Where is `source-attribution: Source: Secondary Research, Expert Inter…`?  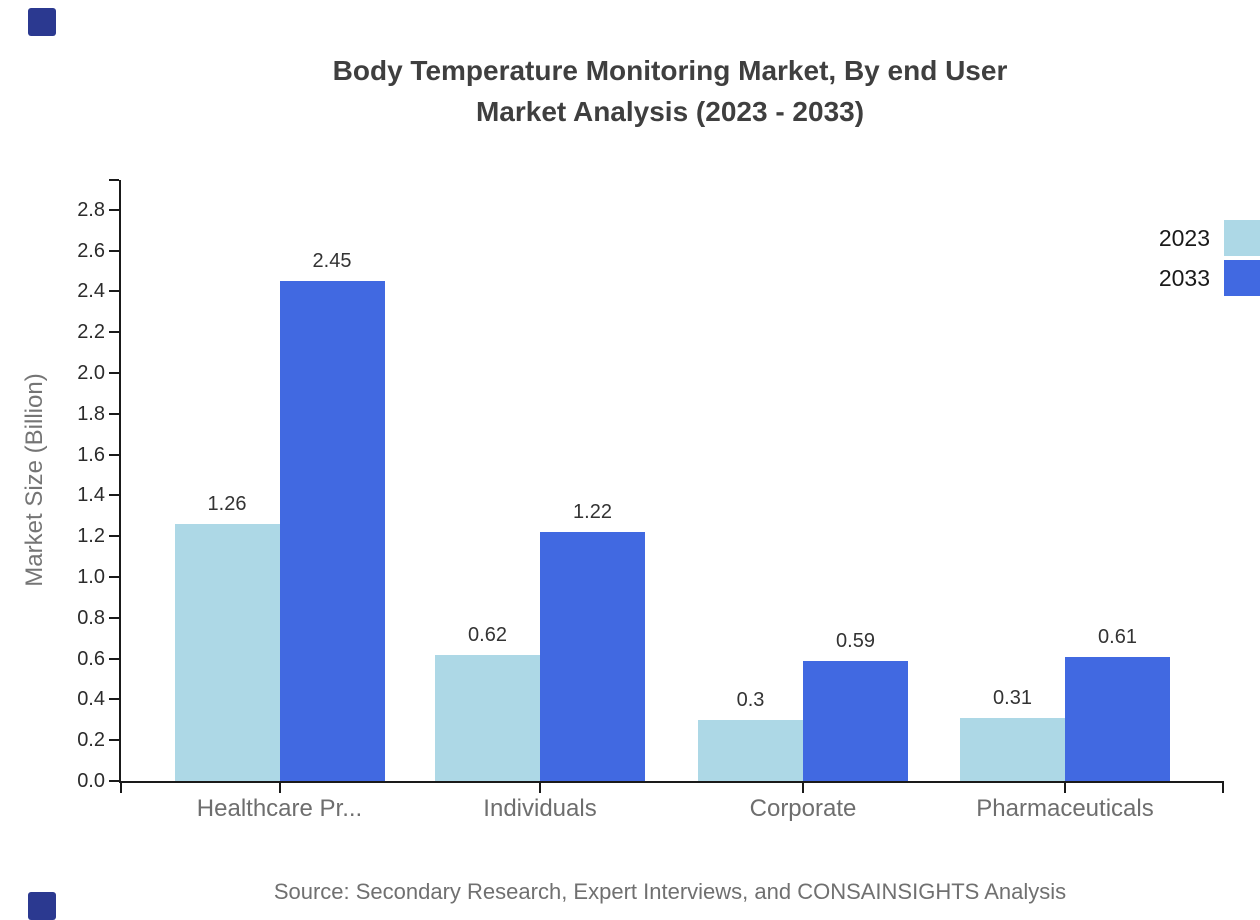
source-attribution: Source: Secondary Research, Expert Inter… is located at coordinates (670, 891).